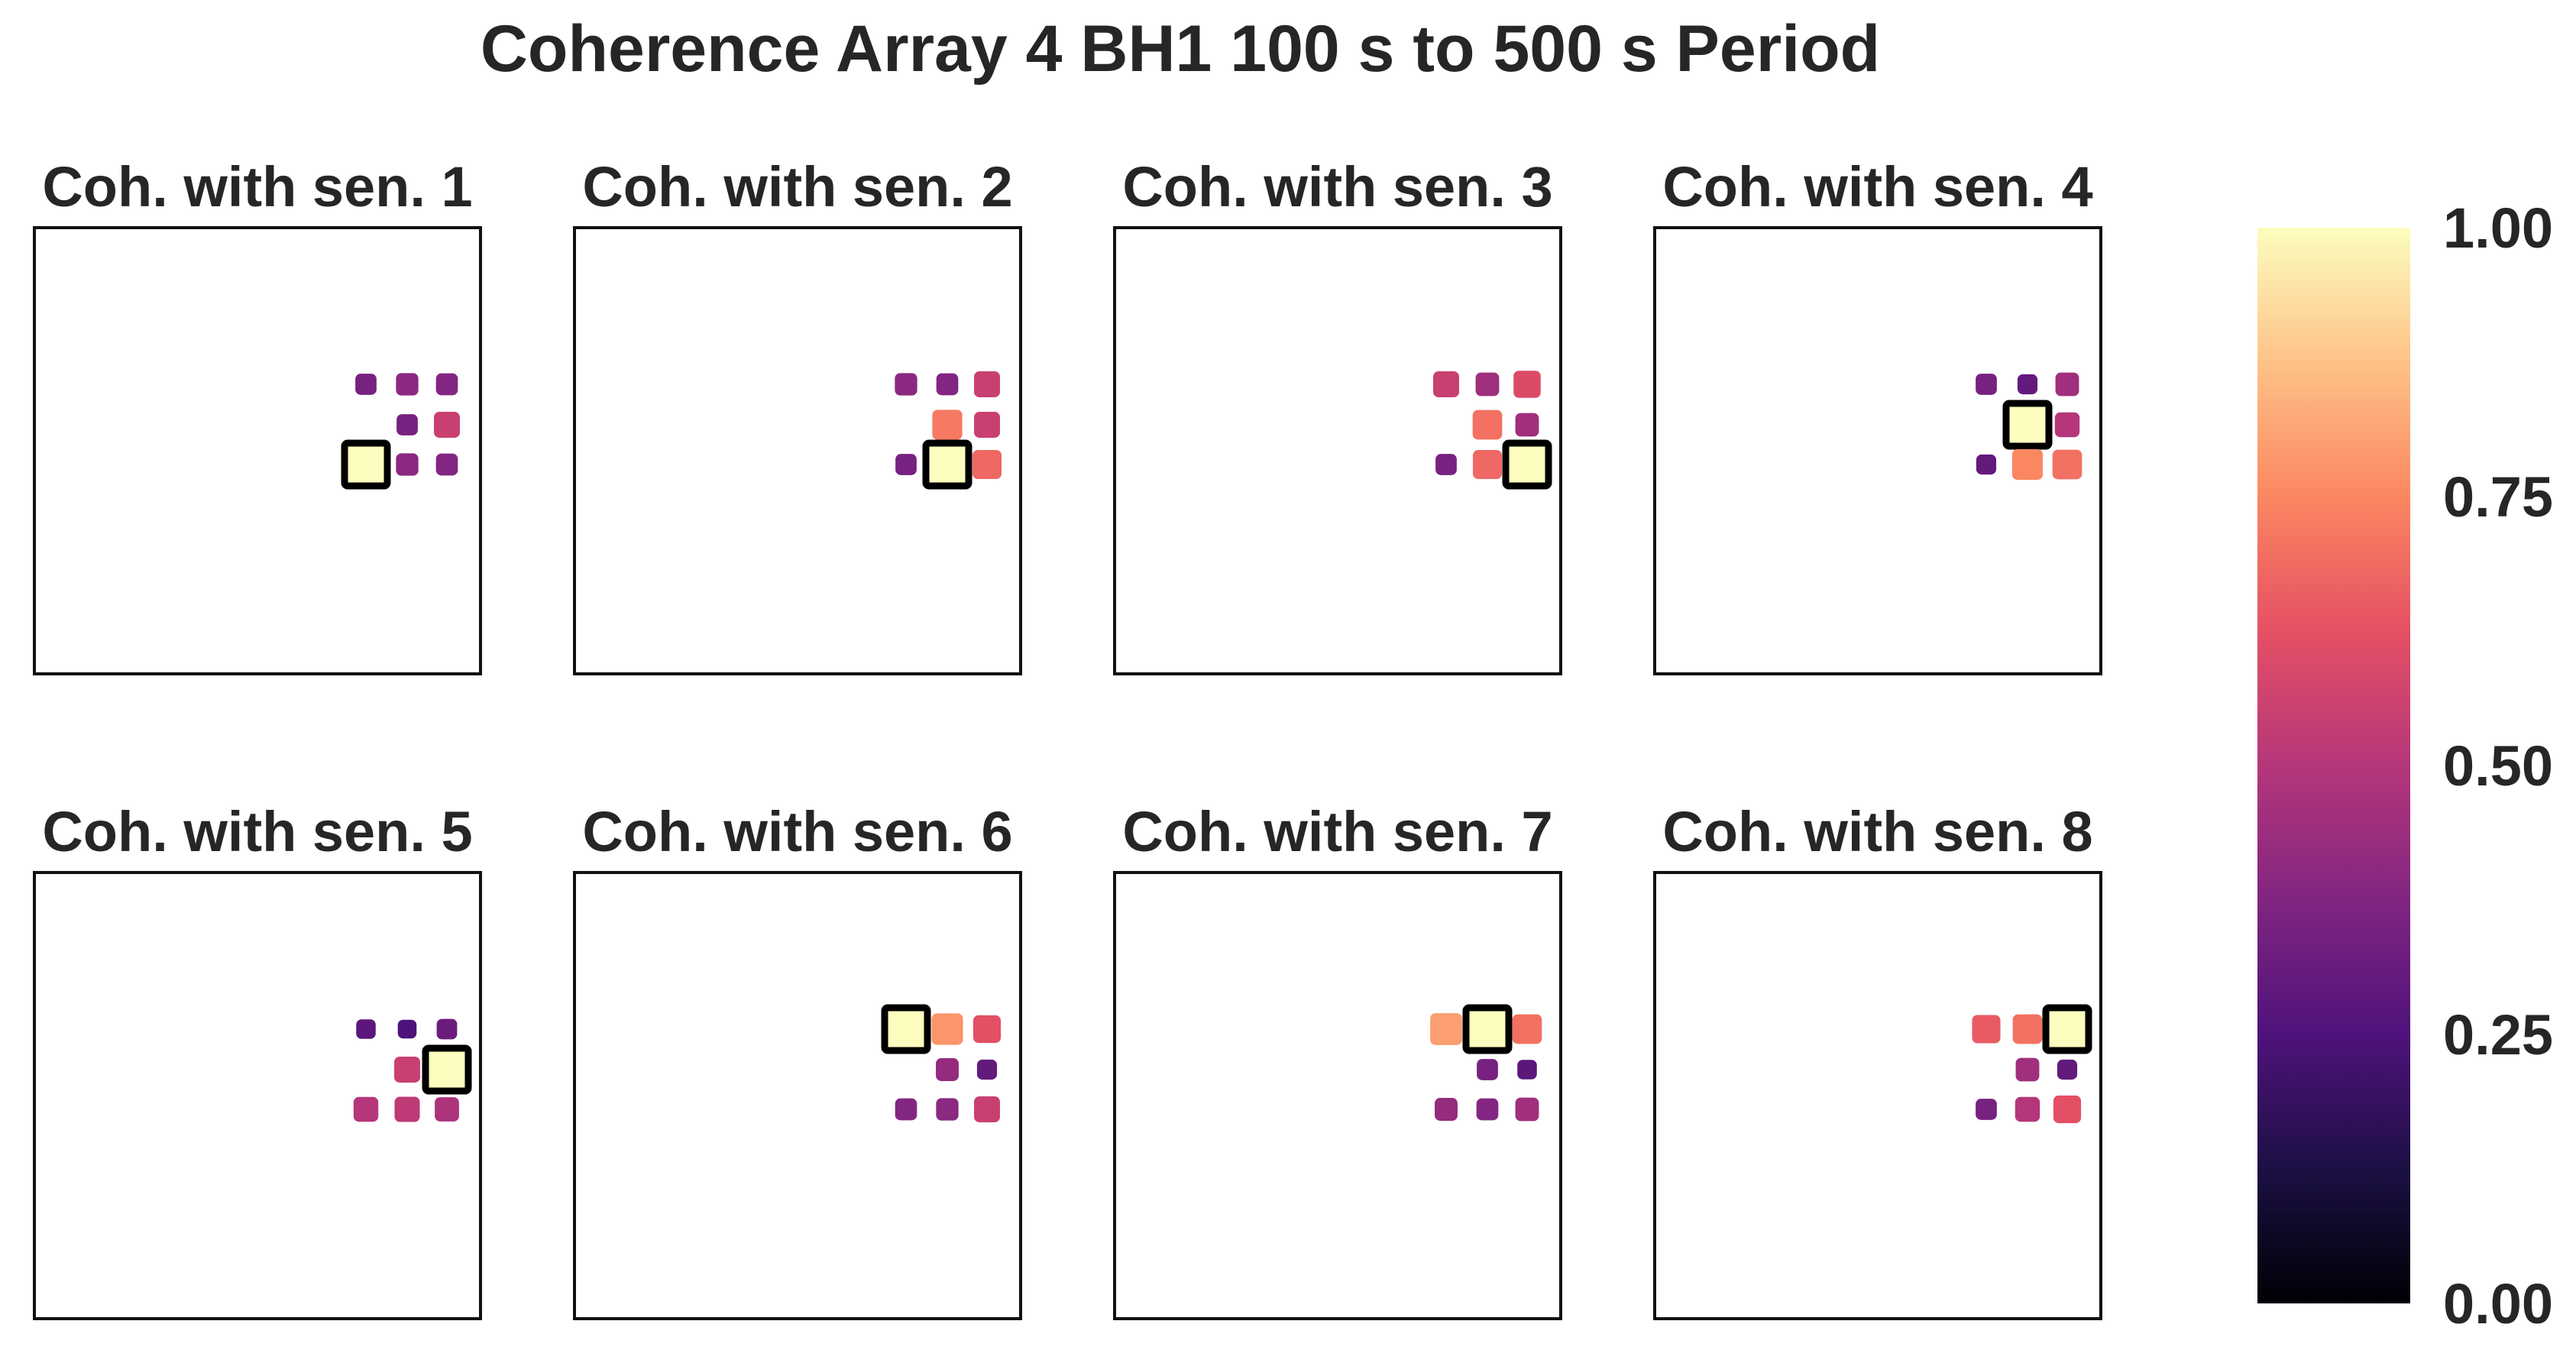  I want to click on panel-3: Coh. with sen. 3, so click(1337, 415).